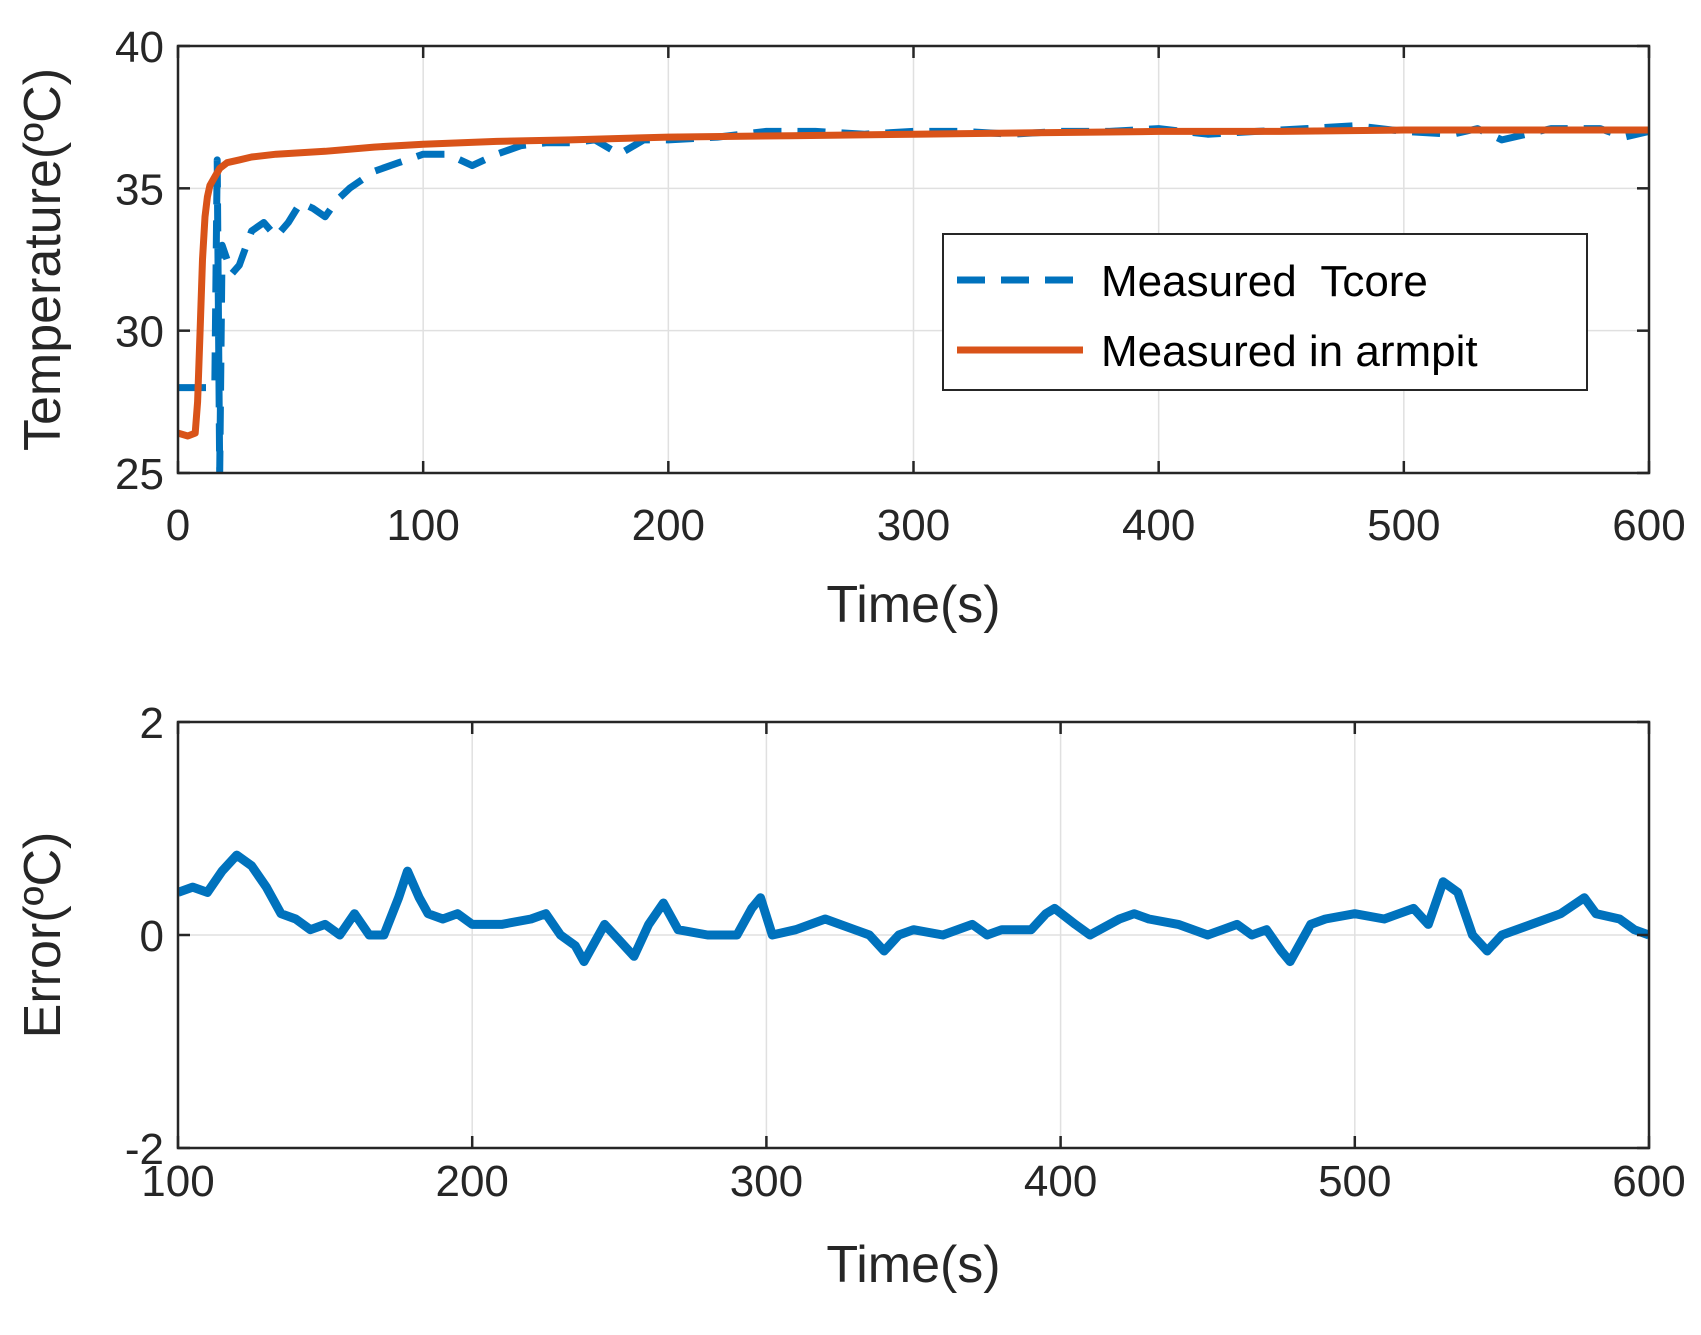 This screenshot has width=1701, height=1335. What do you see at coordinates (139, 332) in the screenshot?
I see `y-tick-label: 30` at bounding box center [139, 332].